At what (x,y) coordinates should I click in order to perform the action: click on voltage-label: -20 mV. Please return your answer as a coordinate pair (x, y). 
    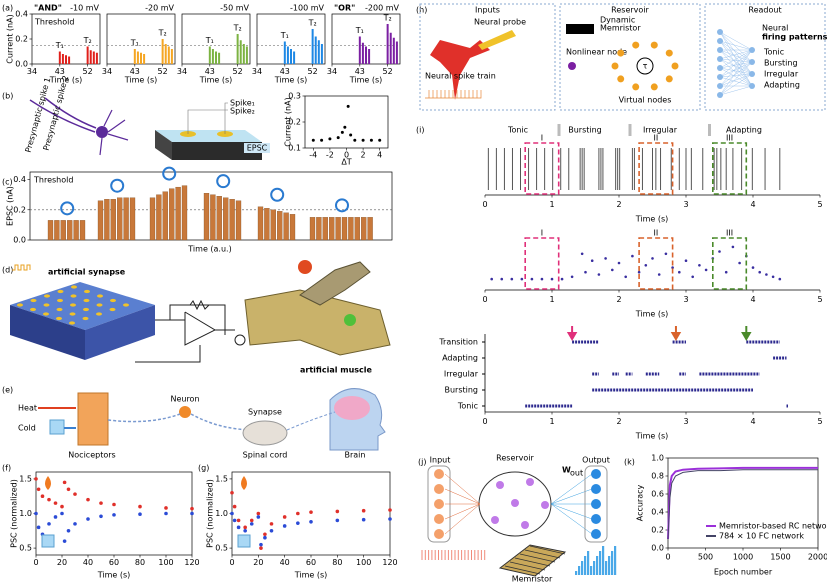
    Looking at the image, I should click on (159, 8).